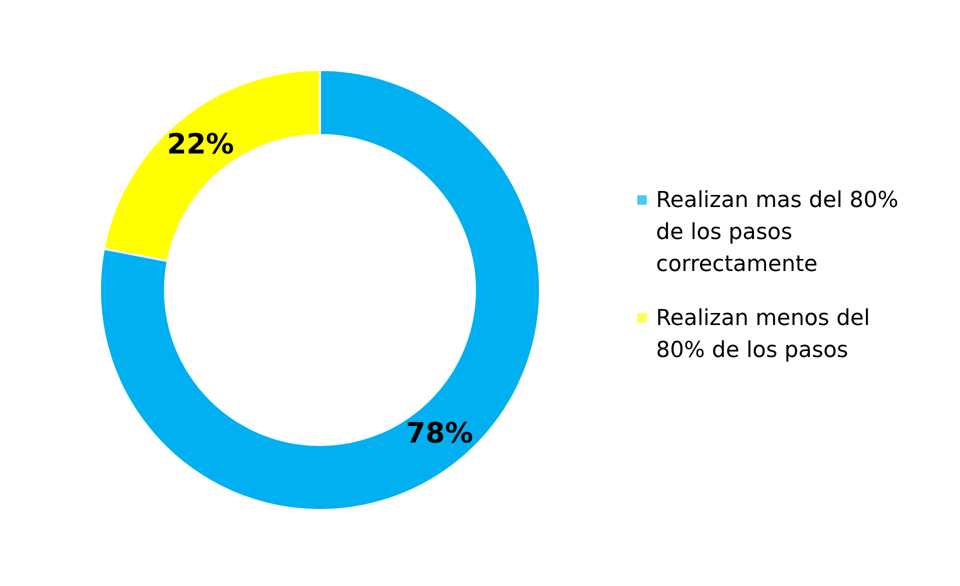 Image resolution: width=960 pixels, height=586 pixels. Describe the element at coordinates (763, 334) in the screenshot. I see `legend-label: Realizan menos del 80% de los pasos` at that location.